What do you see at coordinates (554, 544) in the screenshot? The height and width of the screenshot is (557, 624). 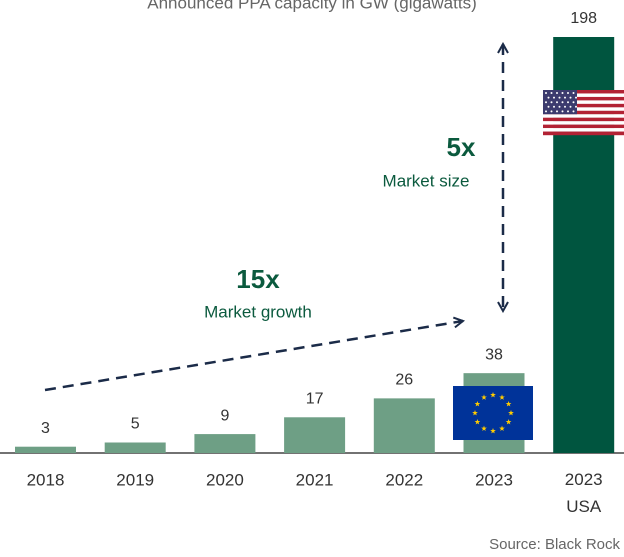 I see `source: Source: Black Rock` at bounding box center [554, 544].